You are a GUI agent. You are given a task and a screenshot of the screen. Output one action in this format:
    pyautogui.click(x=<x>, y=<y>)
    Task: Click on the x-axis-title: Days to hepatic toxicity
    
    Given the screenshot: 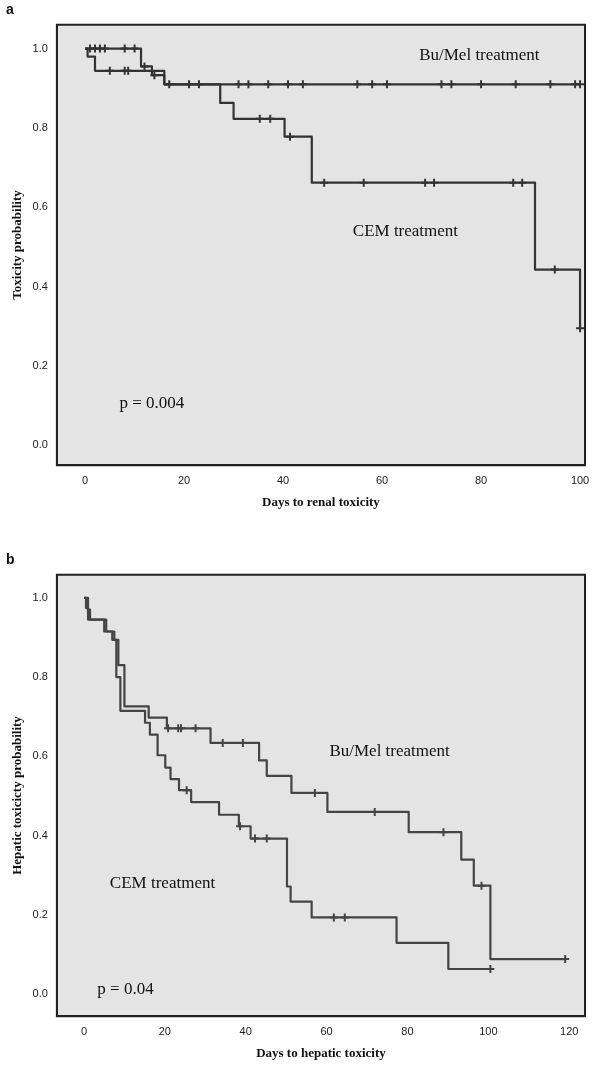 What is the action you would take?
    pyautogui.click(x=321, y=1052)
    